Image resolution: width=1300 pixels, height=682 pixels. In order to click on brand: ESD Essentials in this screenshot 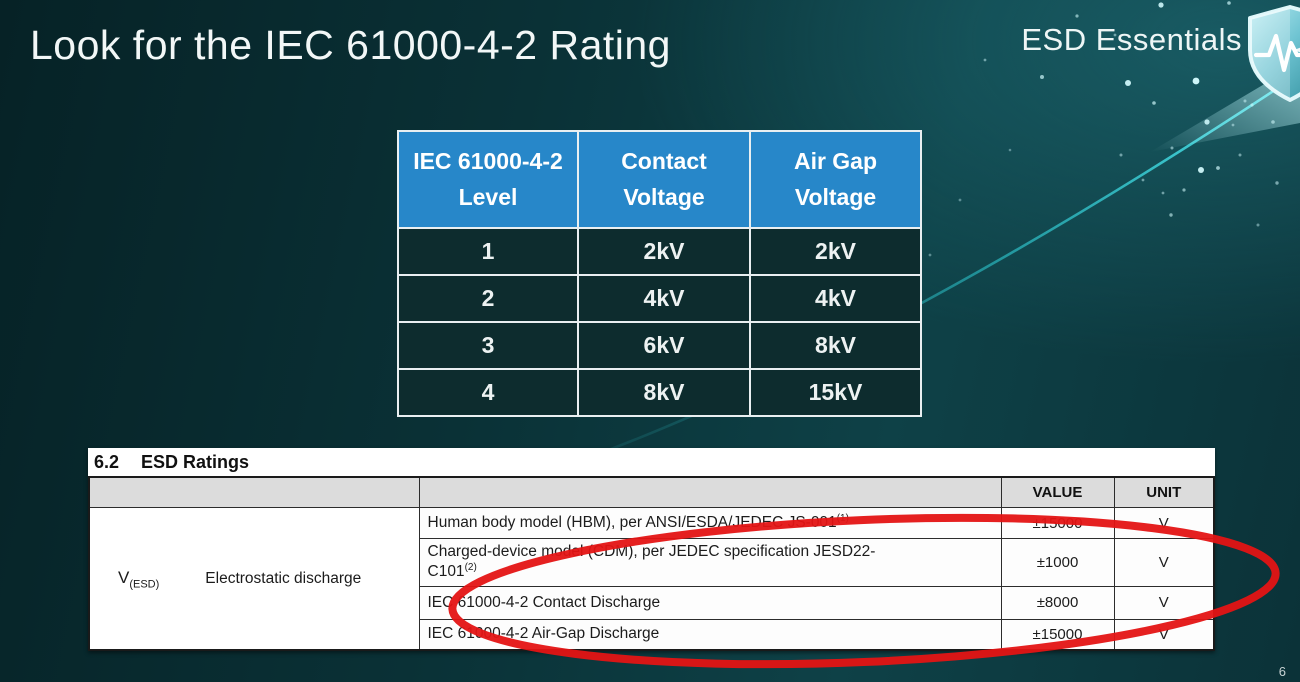, I will do `click(1131, 37)`.